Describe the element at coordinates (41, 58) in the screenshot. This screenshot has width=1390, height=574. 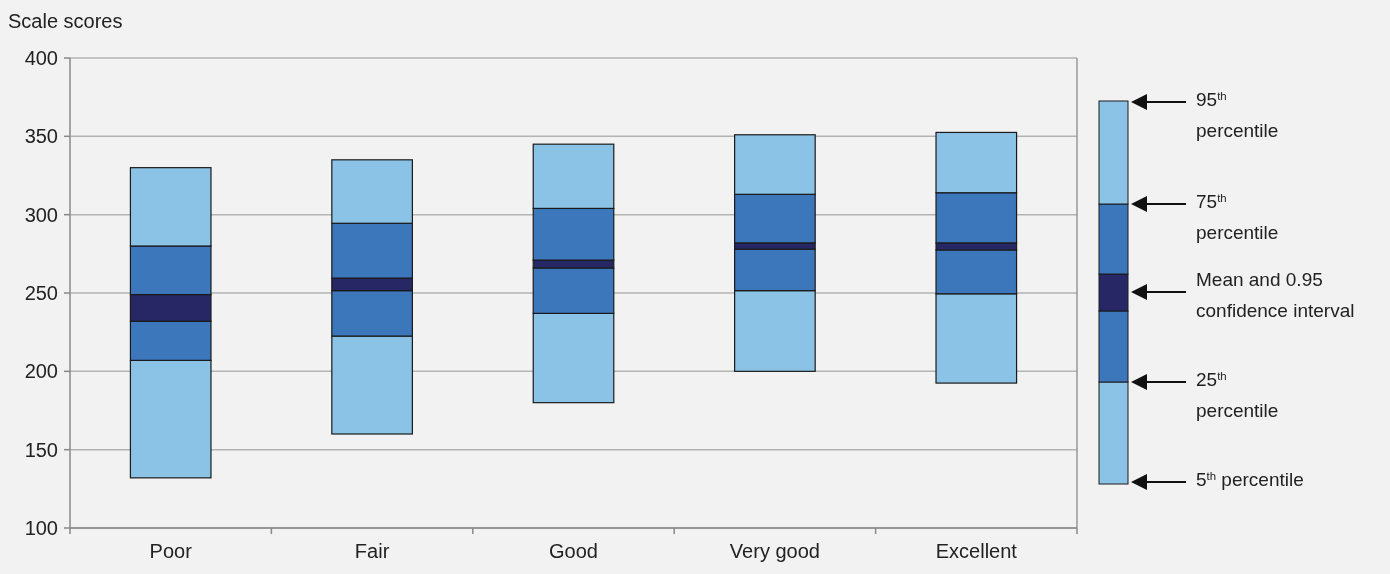
I see `y-tick-label: 400` at that location.